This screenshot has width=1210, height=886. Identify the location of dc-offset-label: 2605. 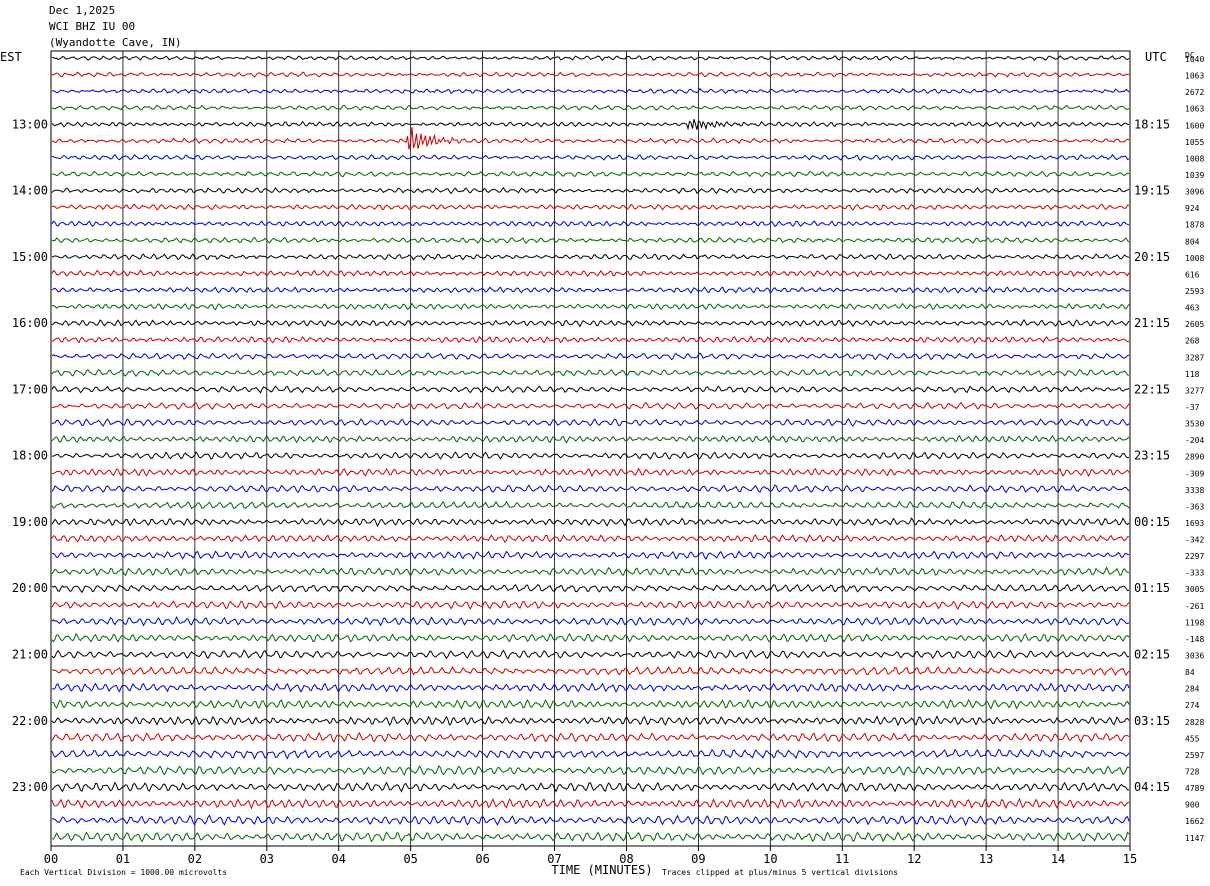
(1194, 324).